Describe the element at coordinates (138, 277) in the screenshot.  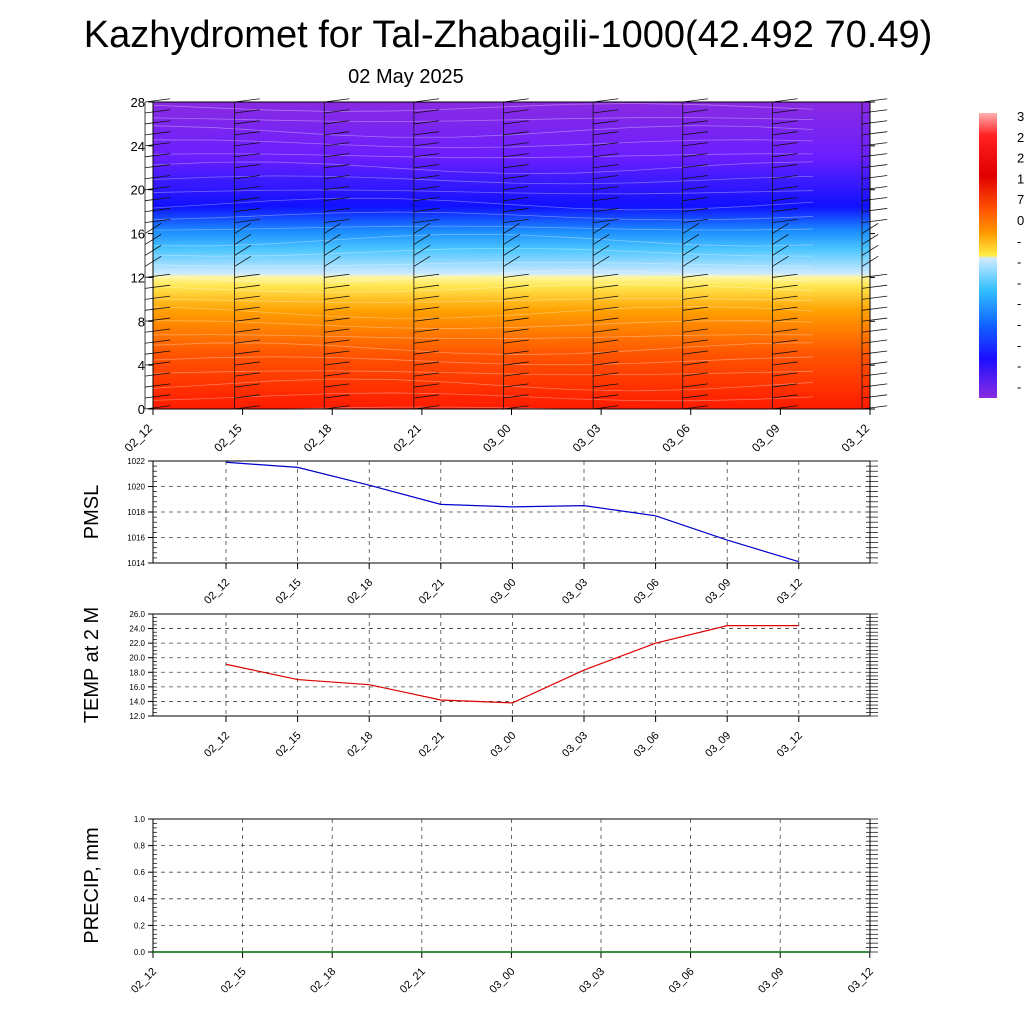
I see `y-tick-label: 12` at that location.